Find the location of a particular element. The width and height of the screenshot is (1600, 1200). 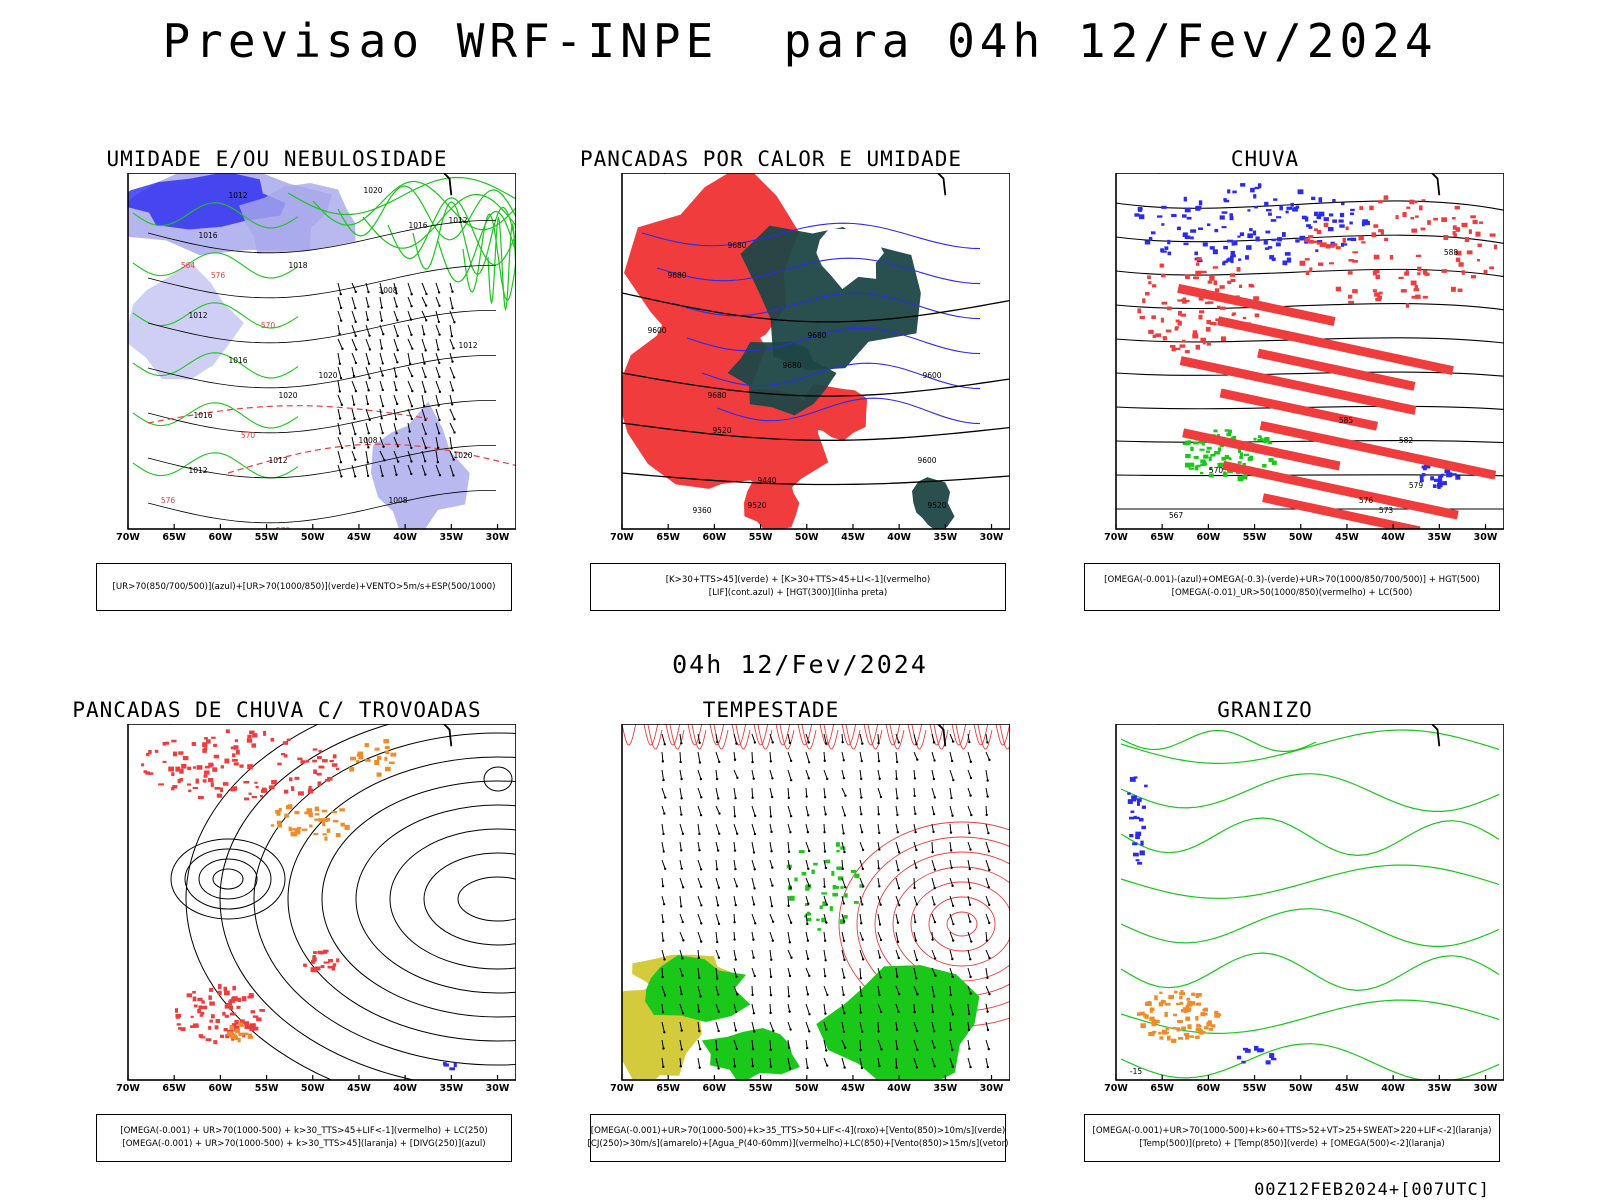

lifted-index-contour is located at coordinates (841, 376).